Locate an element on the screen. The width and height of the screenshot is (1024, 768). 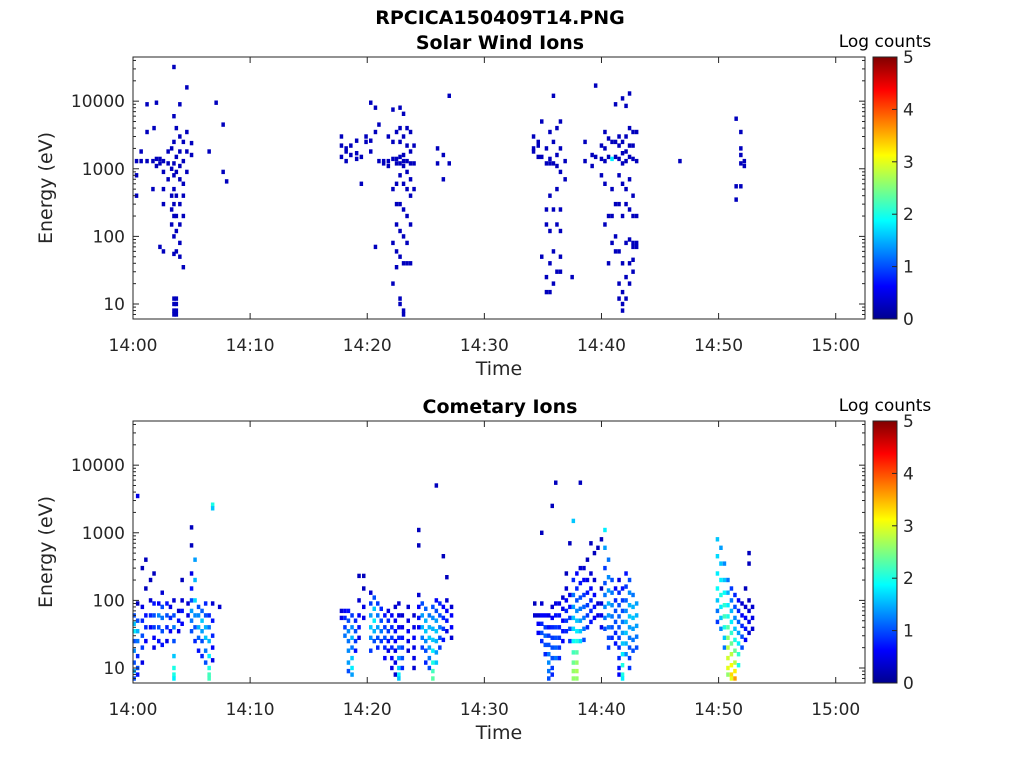
colorbar-tick-label: 4 is located at coordinates (908, 474).